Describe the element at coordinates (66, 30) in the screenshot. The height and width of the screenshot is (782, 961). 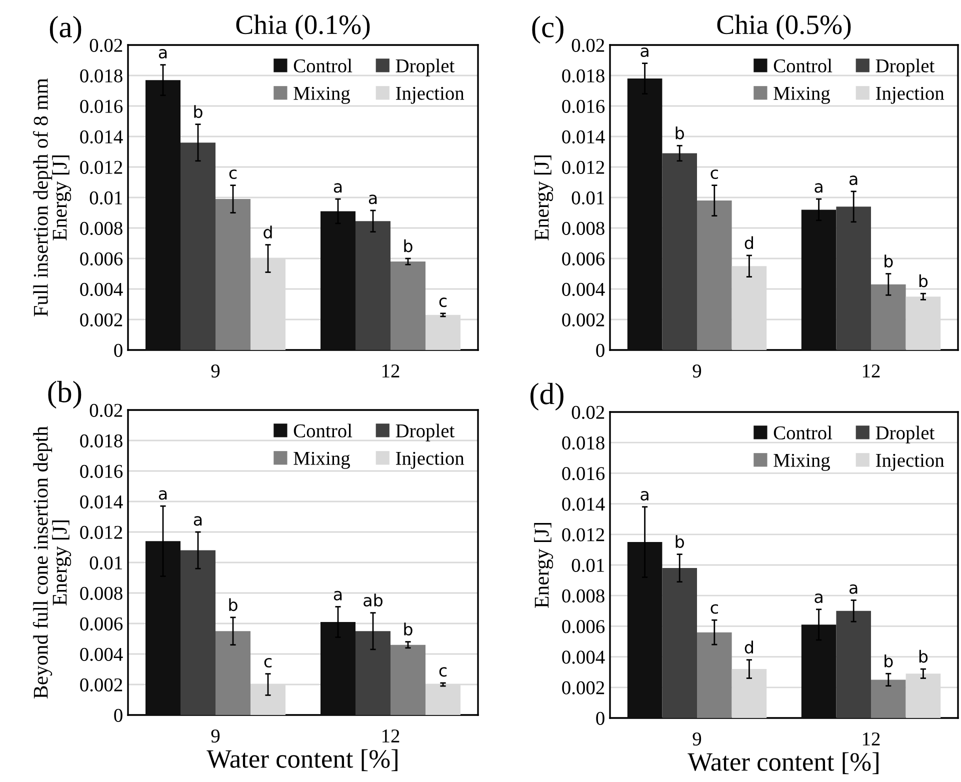
I see `text: (a)` at that location.